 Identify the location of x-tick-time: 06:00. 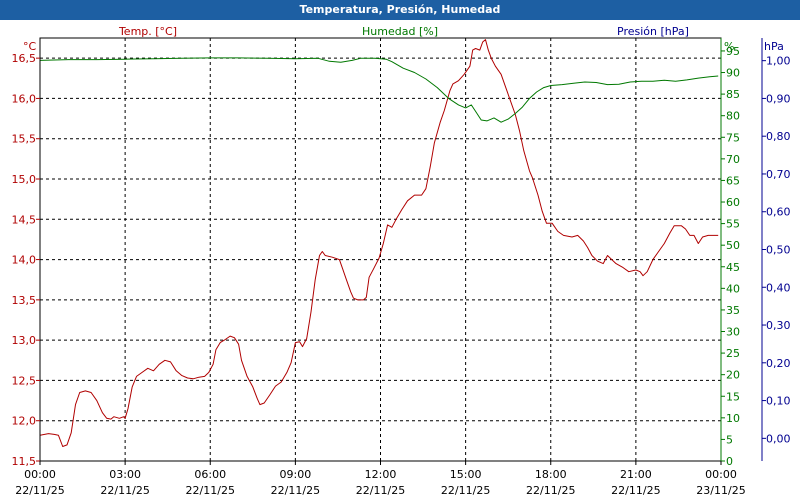
(210, 474).